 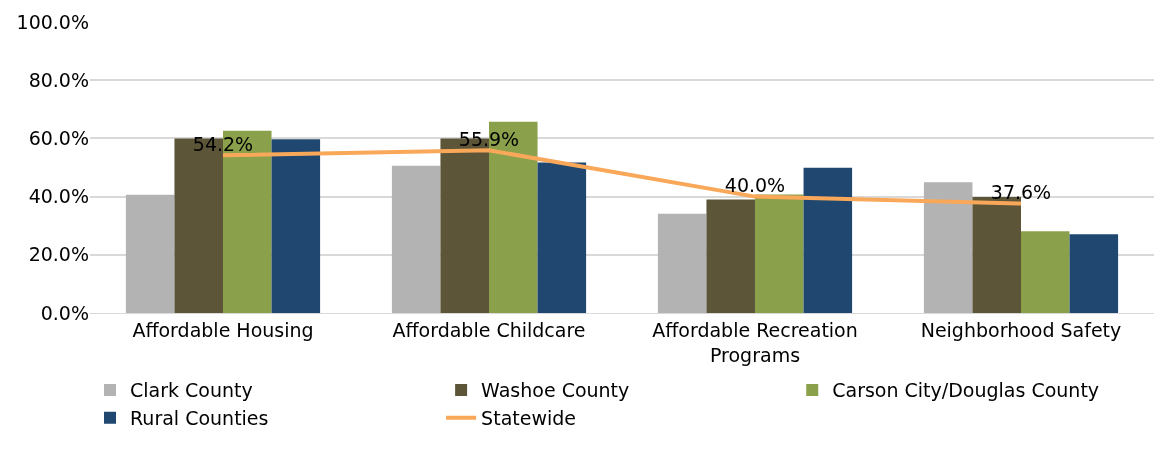 What do you see at coordinates (58, 196) in the screenshot?
I see `y-tick-label: 40.0%` at bounding box center [58, 196].